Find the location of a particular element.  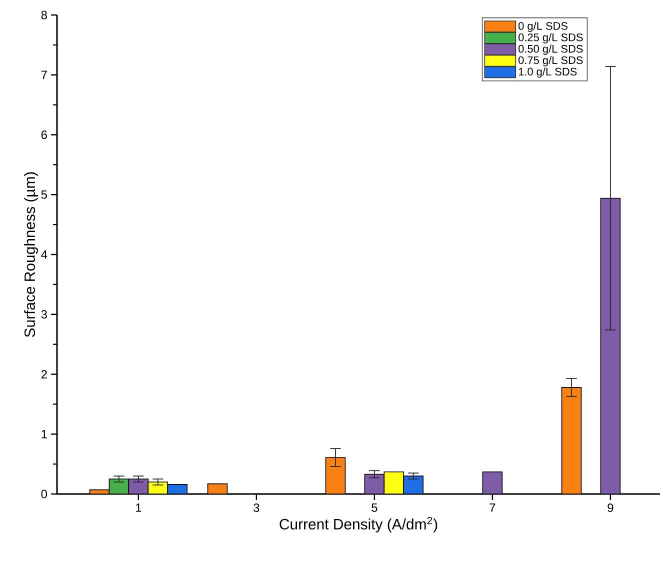

y-tick-label: 3 is located at coordinates (44, 314).